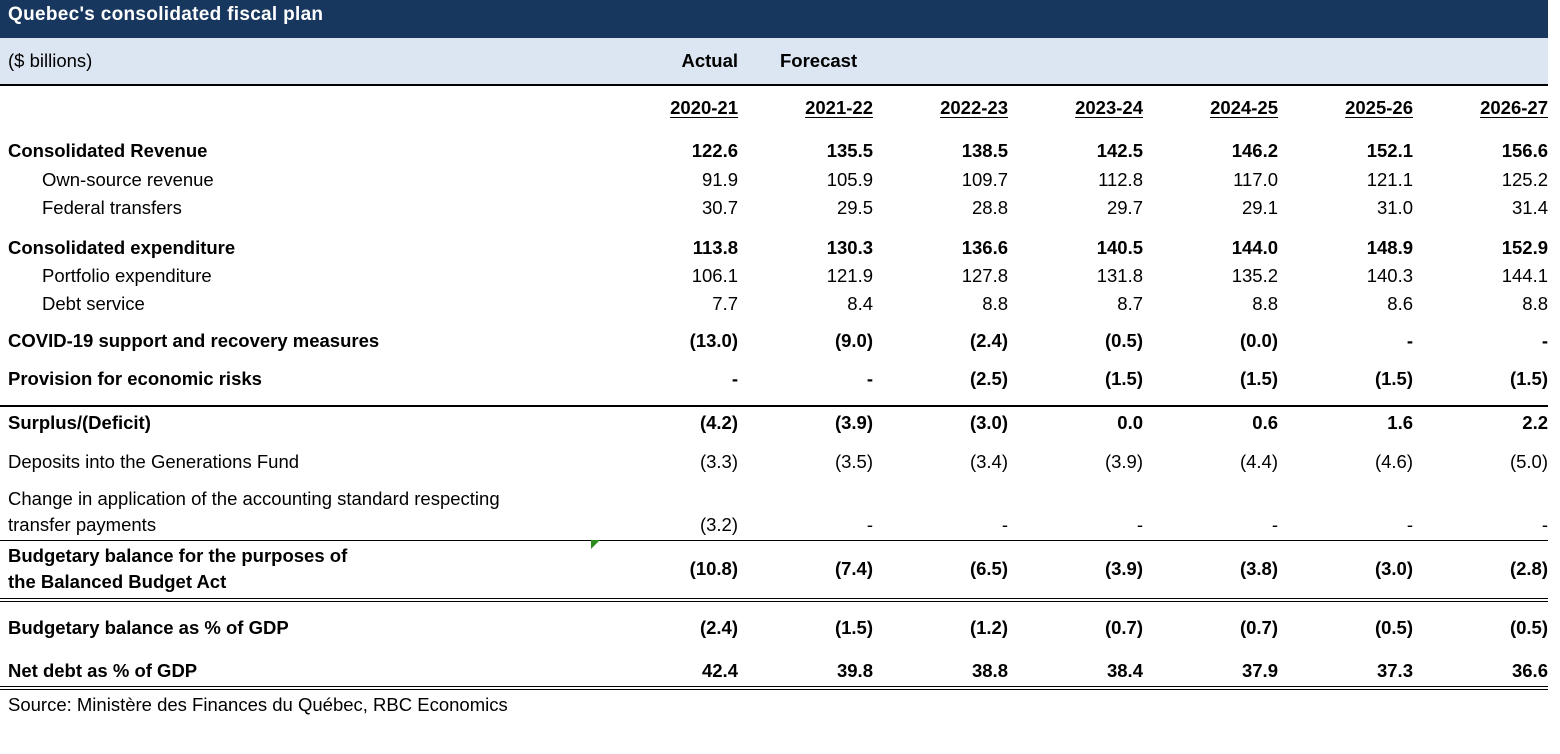 This screenshot has height=754, width=1560. I want to click on cell-value: 122.6, so click(714, 150).